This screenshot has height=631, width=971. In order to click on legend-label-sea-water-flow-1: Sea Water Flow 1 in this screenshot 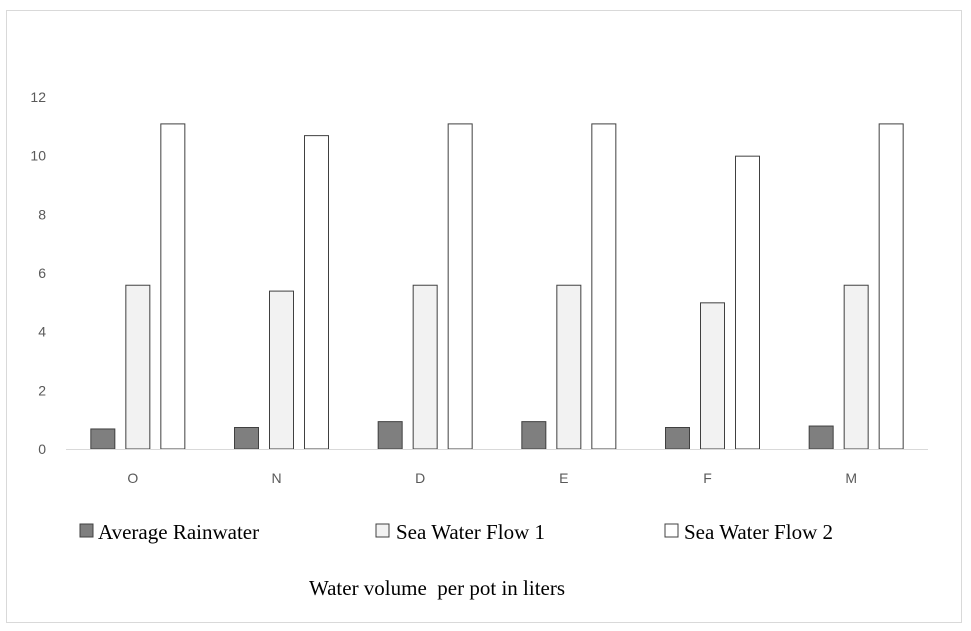, I will do `click(470, 532)`.